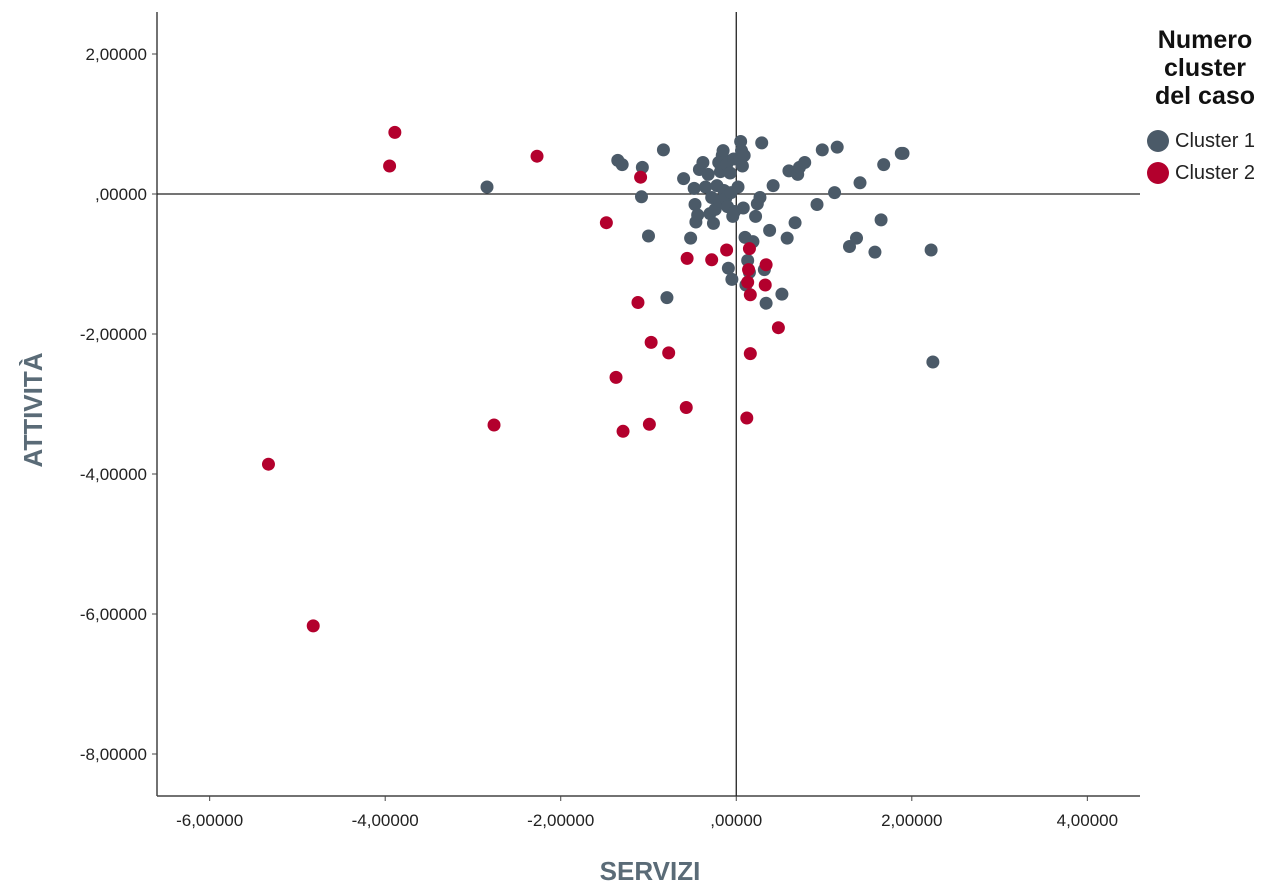 The height and width of the screenshot is (884, 1270). I want to click on x-tick-label: ,00000, so click(736, 820).